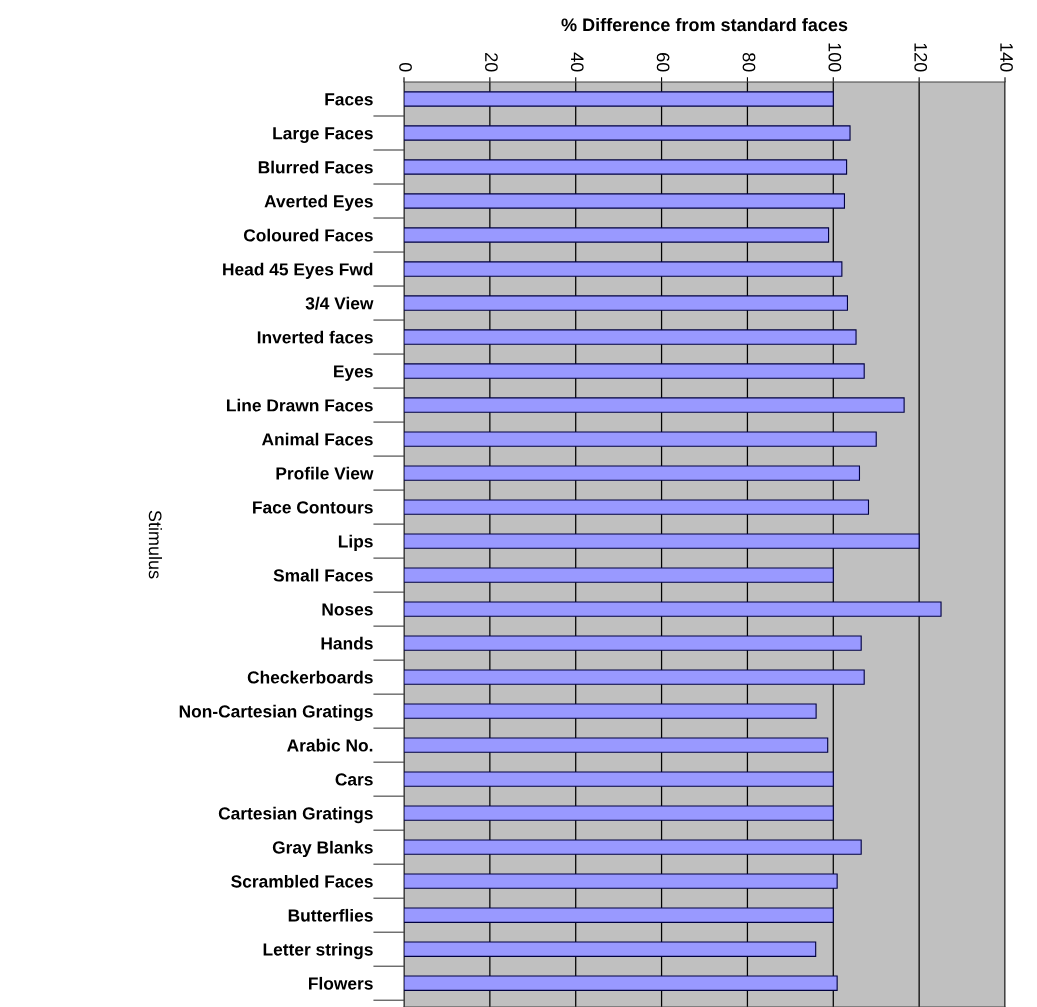 The image size is (1037, 1007). What do you see at coordinates (349, 99) in the screenshot?
I see `y-tick-label: Faces` at bounding box center [349, 99].